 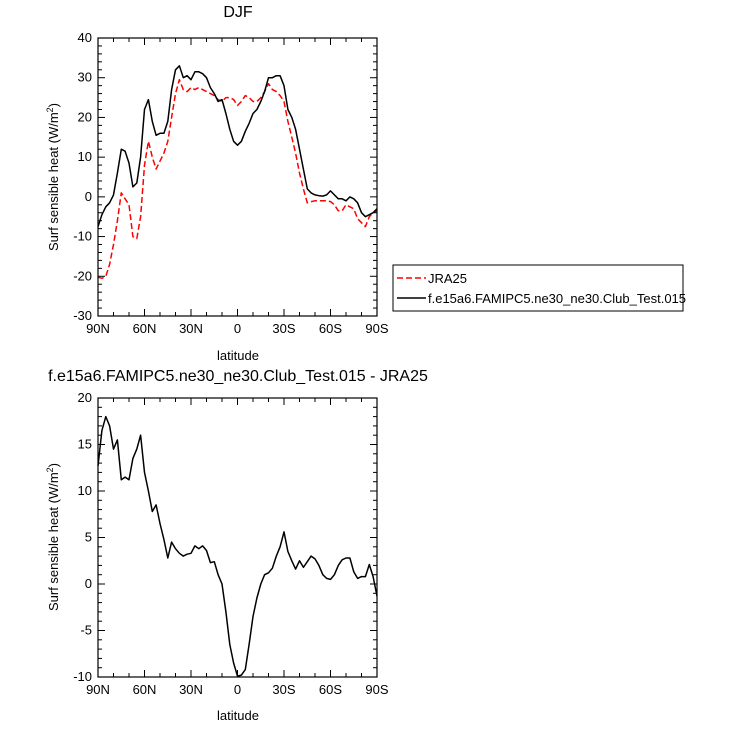 What do you see at coordinates (86, 630) in the screenshot?
I see `y-tick-label: -5` at bounding box center [86, 630].